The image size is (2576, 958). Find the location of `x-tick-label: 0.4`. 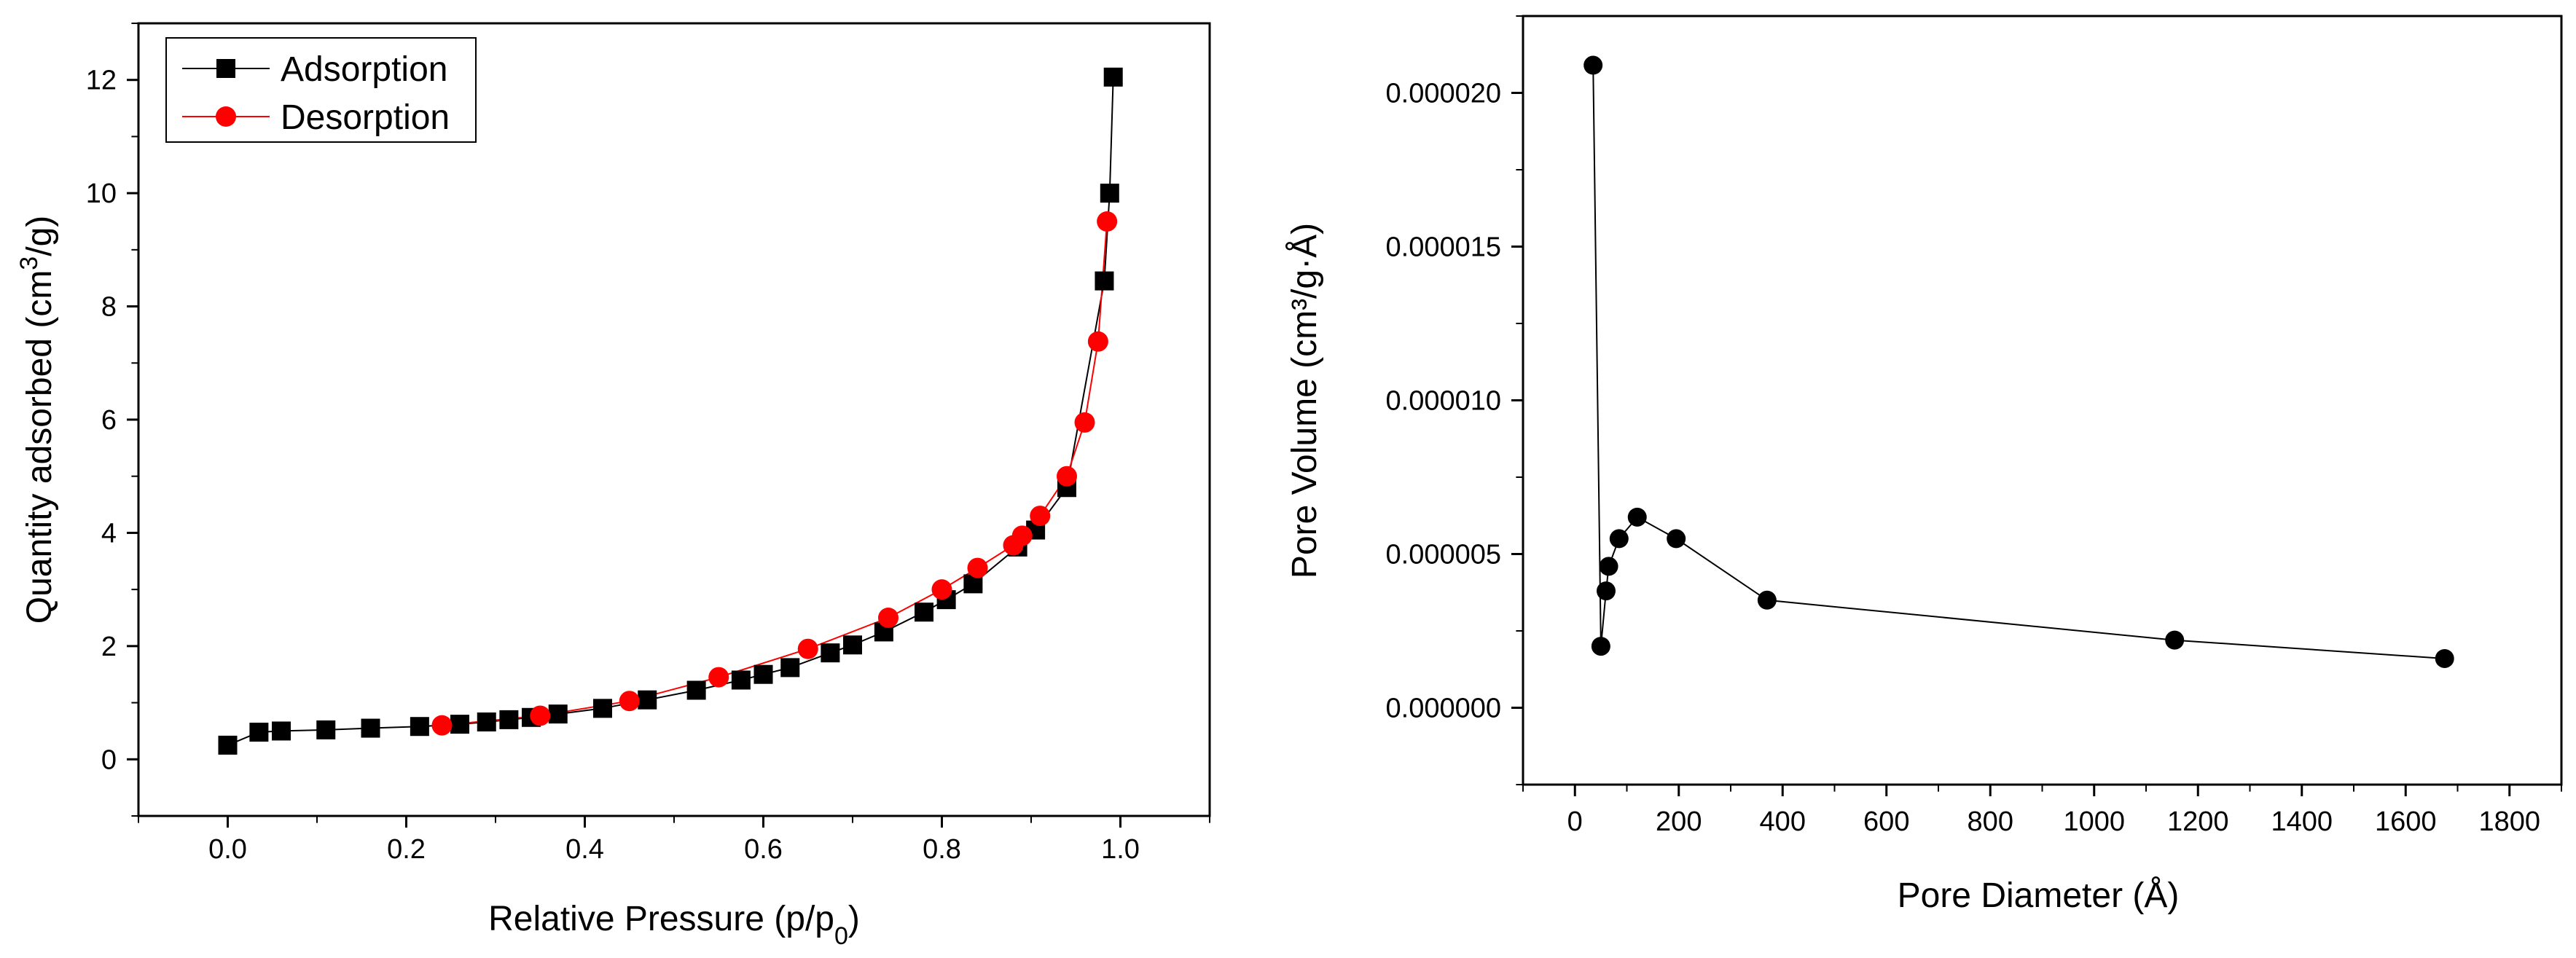

x-tick-label: 0.4 is located at coordinates (584, 849).